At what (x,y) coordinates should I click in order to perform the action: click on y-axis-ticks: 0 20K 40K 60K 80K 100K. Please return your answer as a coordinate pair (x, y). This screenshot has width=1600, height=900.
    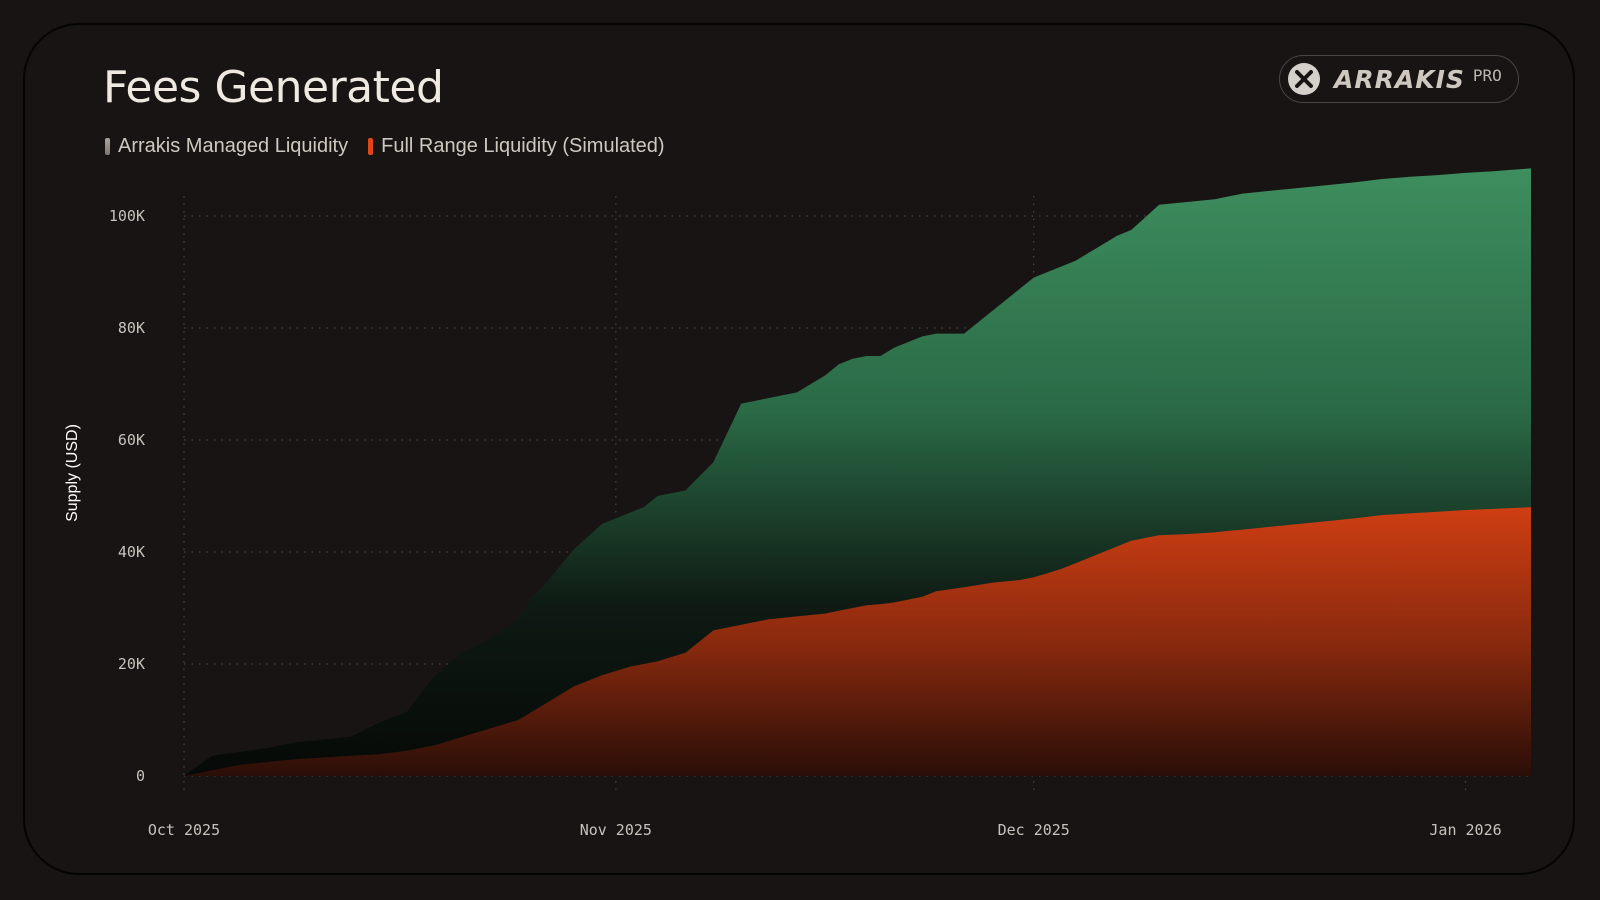
    Looking at the image, I should click on (127, 496).